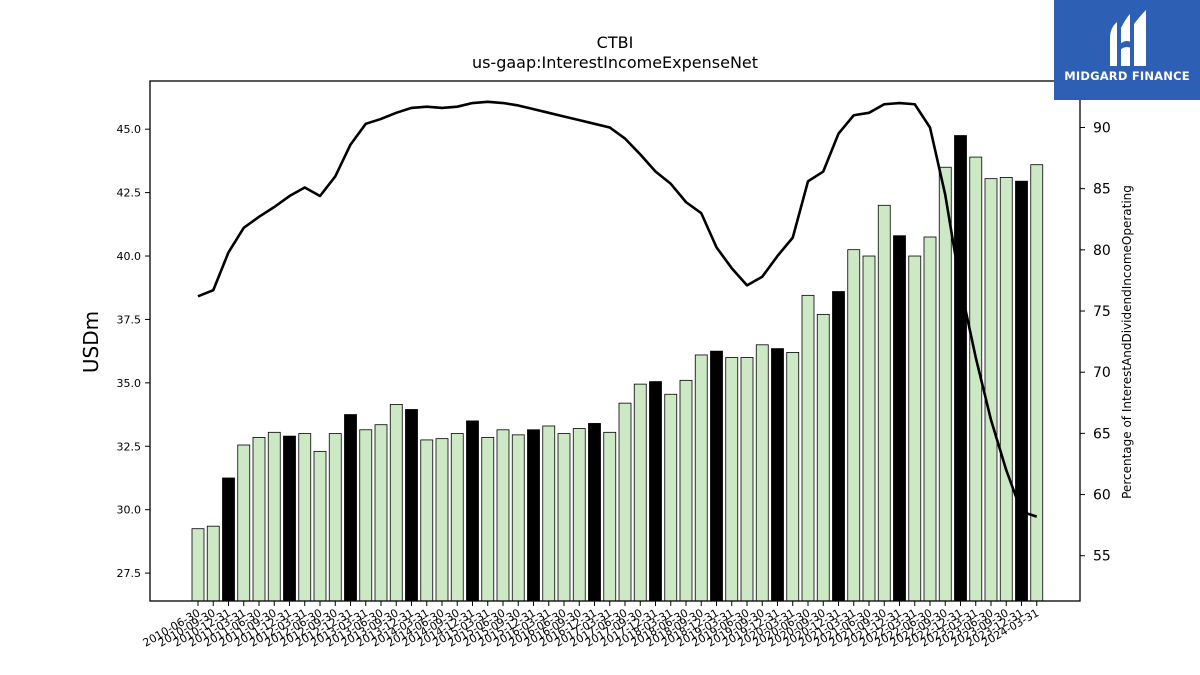 This screenshot has height=675, width=1200. What do you see at coordinates (91, 342) in the screenshot?
I see `y-axis-label: USDm` at bounding box center [91, 342].